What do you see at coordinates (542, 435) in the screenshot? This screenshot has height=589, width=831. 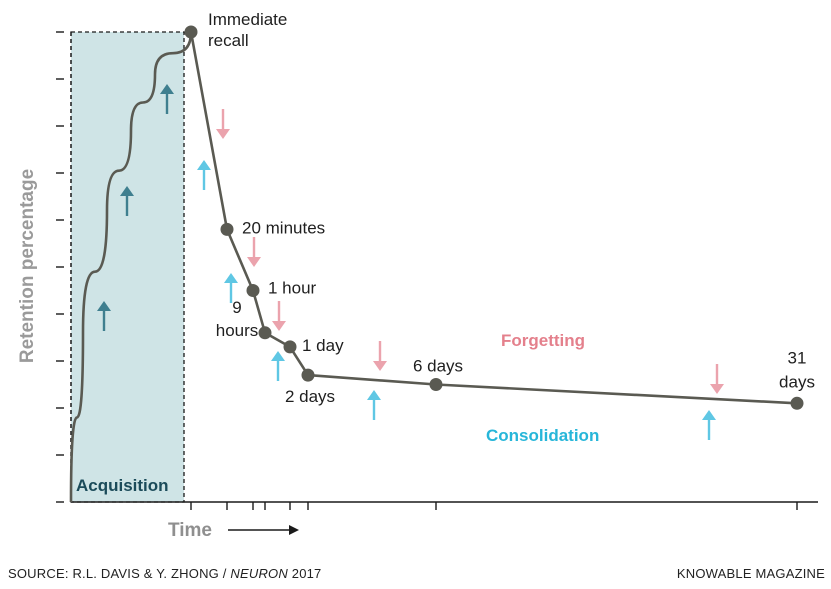 I see `consolidation-label: Consolidation` at bounding box center [542, 435].